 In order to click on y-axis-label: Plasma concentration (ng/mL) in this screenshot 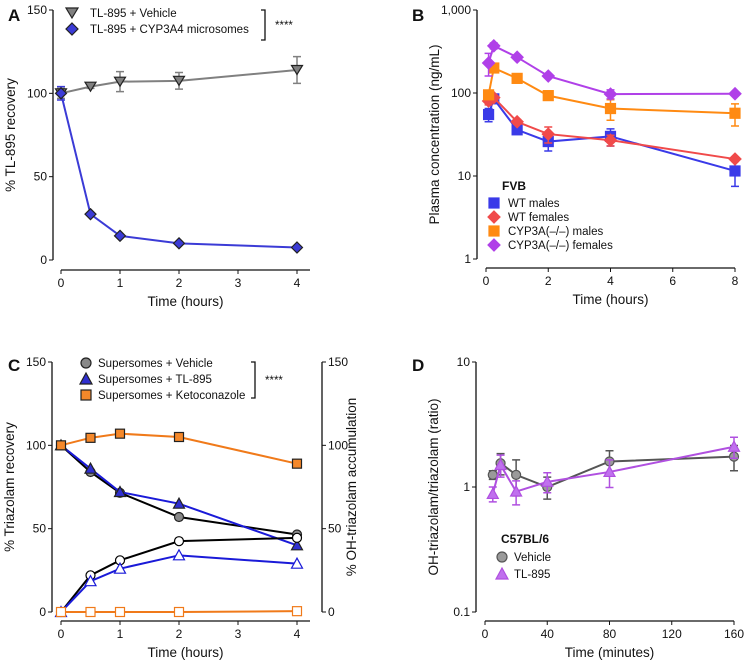, I will do `click(434, 134)`.